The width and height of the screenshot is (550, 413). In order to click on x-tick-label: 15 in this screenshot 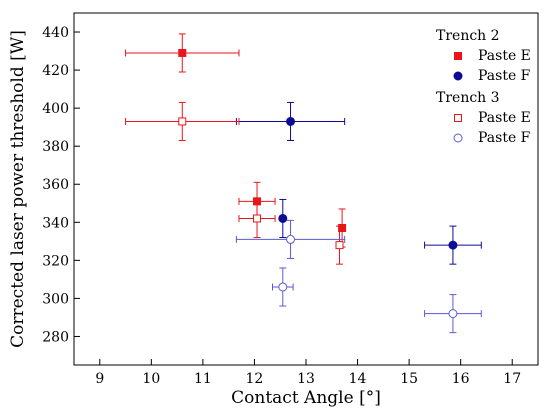, I will do `click(409, 379)`.